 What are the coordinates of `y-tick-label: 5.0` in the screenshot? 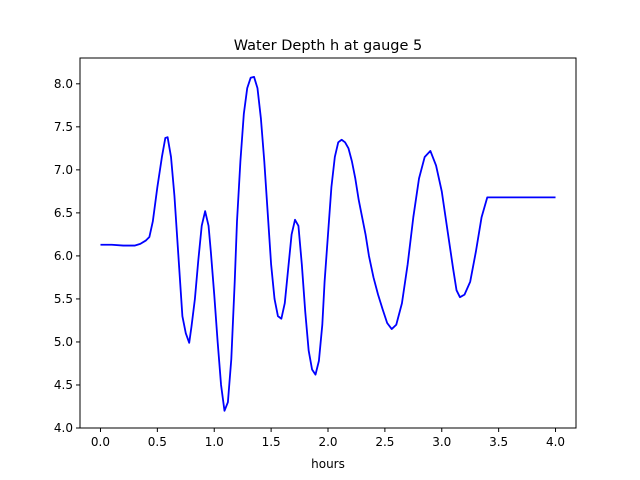 It's located at (63, 342).